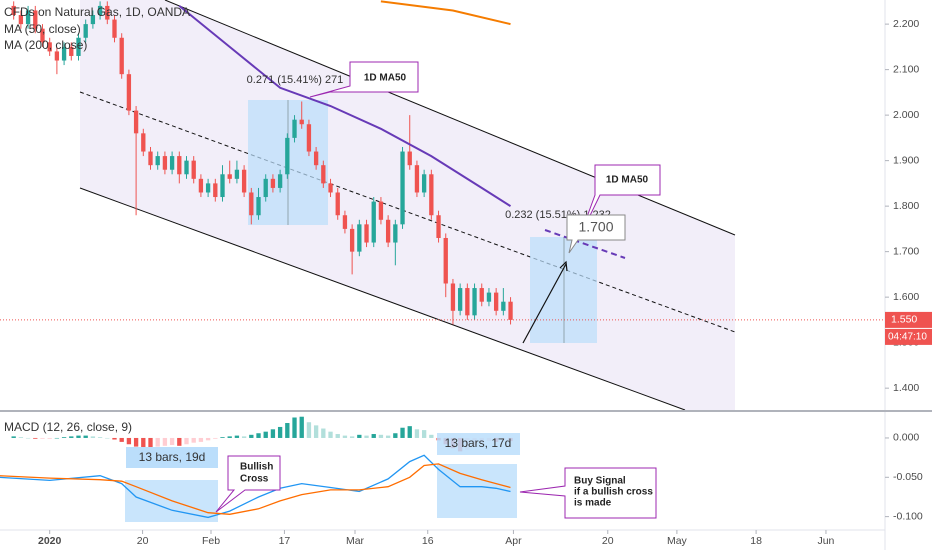 This screenshot has width=932, height=550. Describe the element at coordinates (600, 481) in the screenshot. I see `callout-text: Buy Signal` at that location.